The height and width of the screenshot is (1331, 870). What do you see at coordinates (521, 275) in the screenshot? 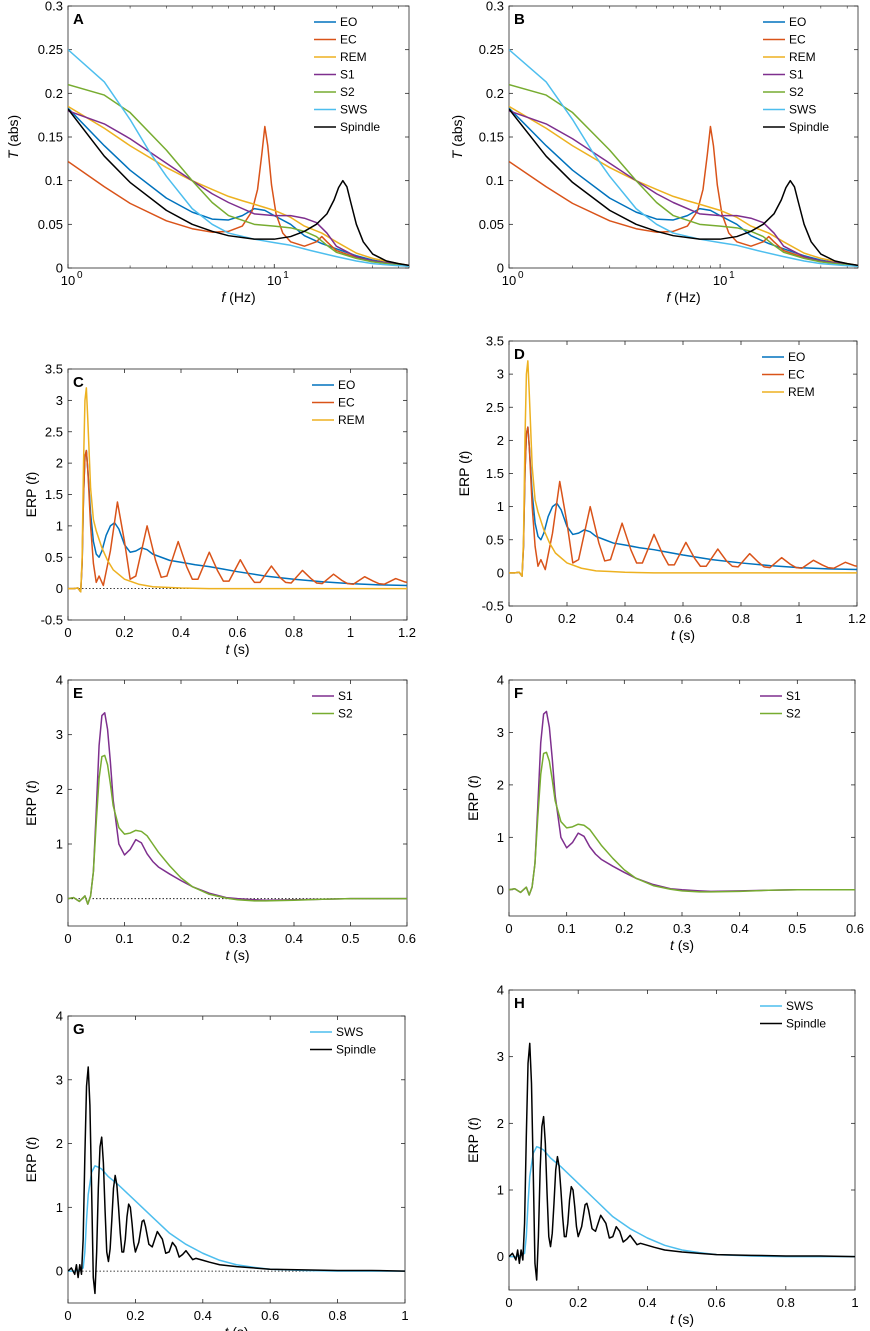
I see `x-tick-exponent: 0` at bounding box center [521, 275].